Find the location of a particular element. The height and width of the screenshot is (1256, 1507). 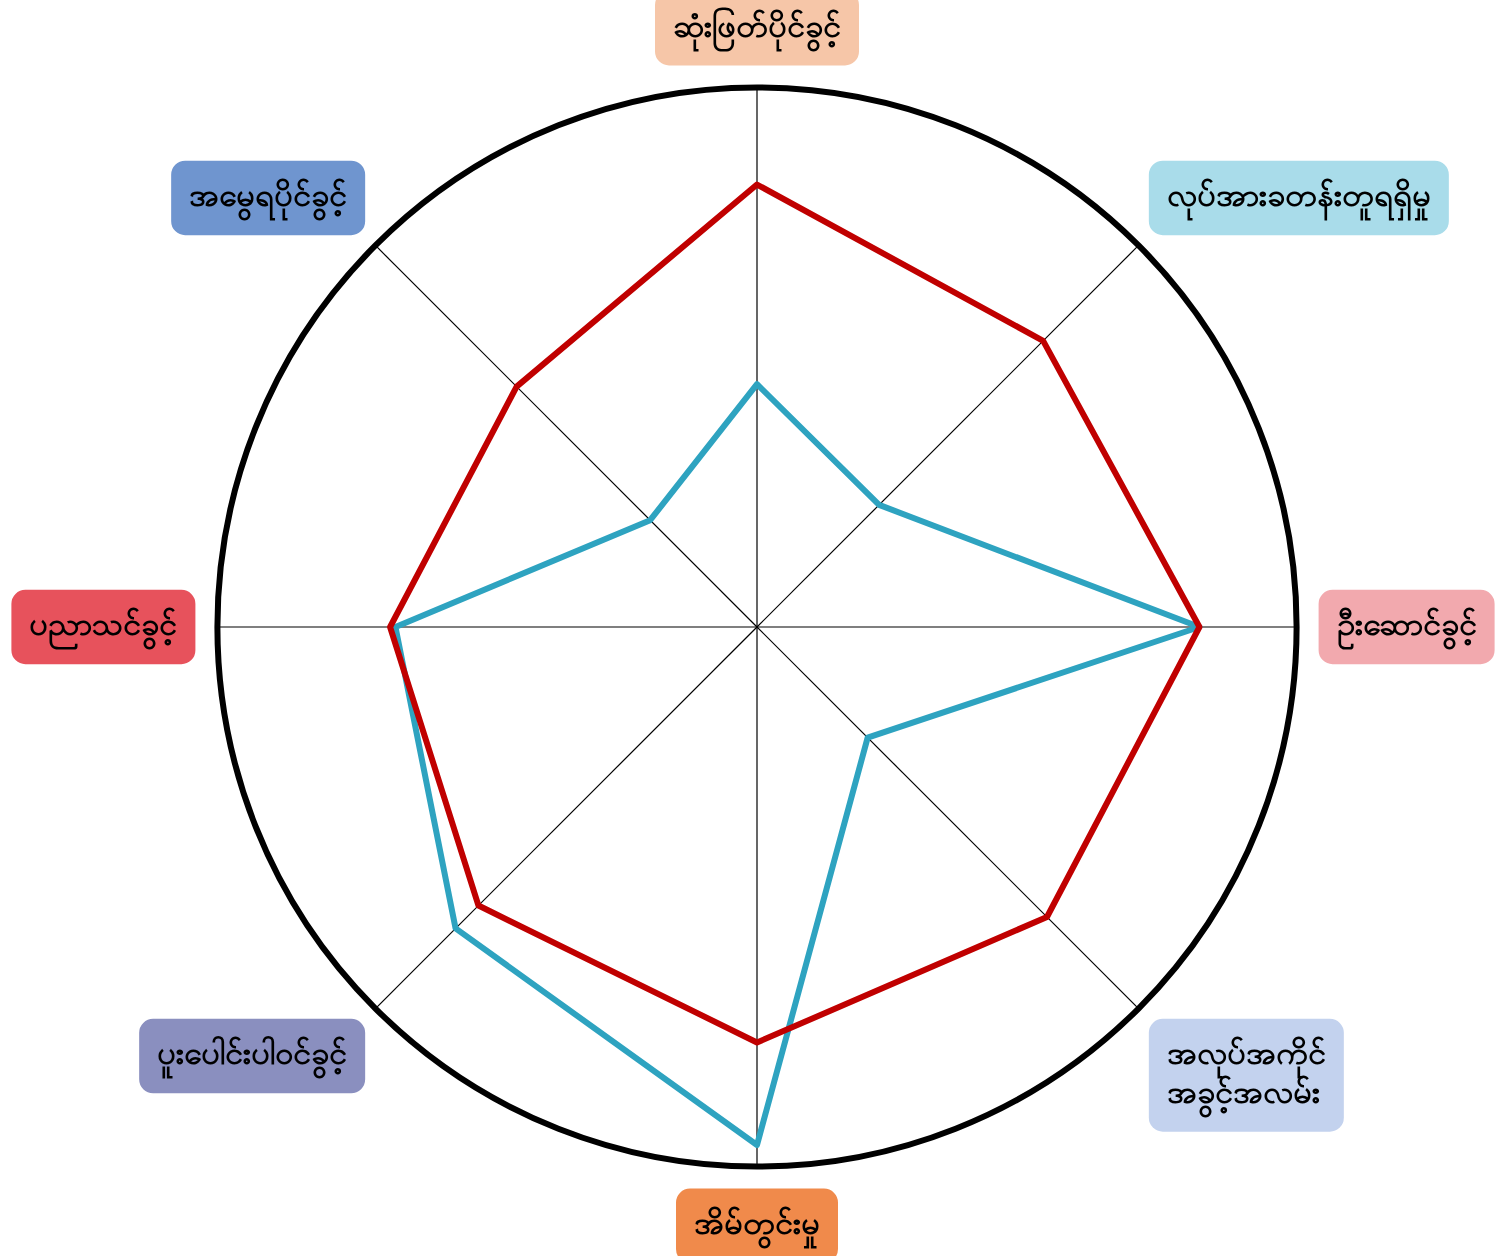

spoke-label: ပူးပေါင်းပါဝင်ခွင့် is located at coordinates (252, 1057).